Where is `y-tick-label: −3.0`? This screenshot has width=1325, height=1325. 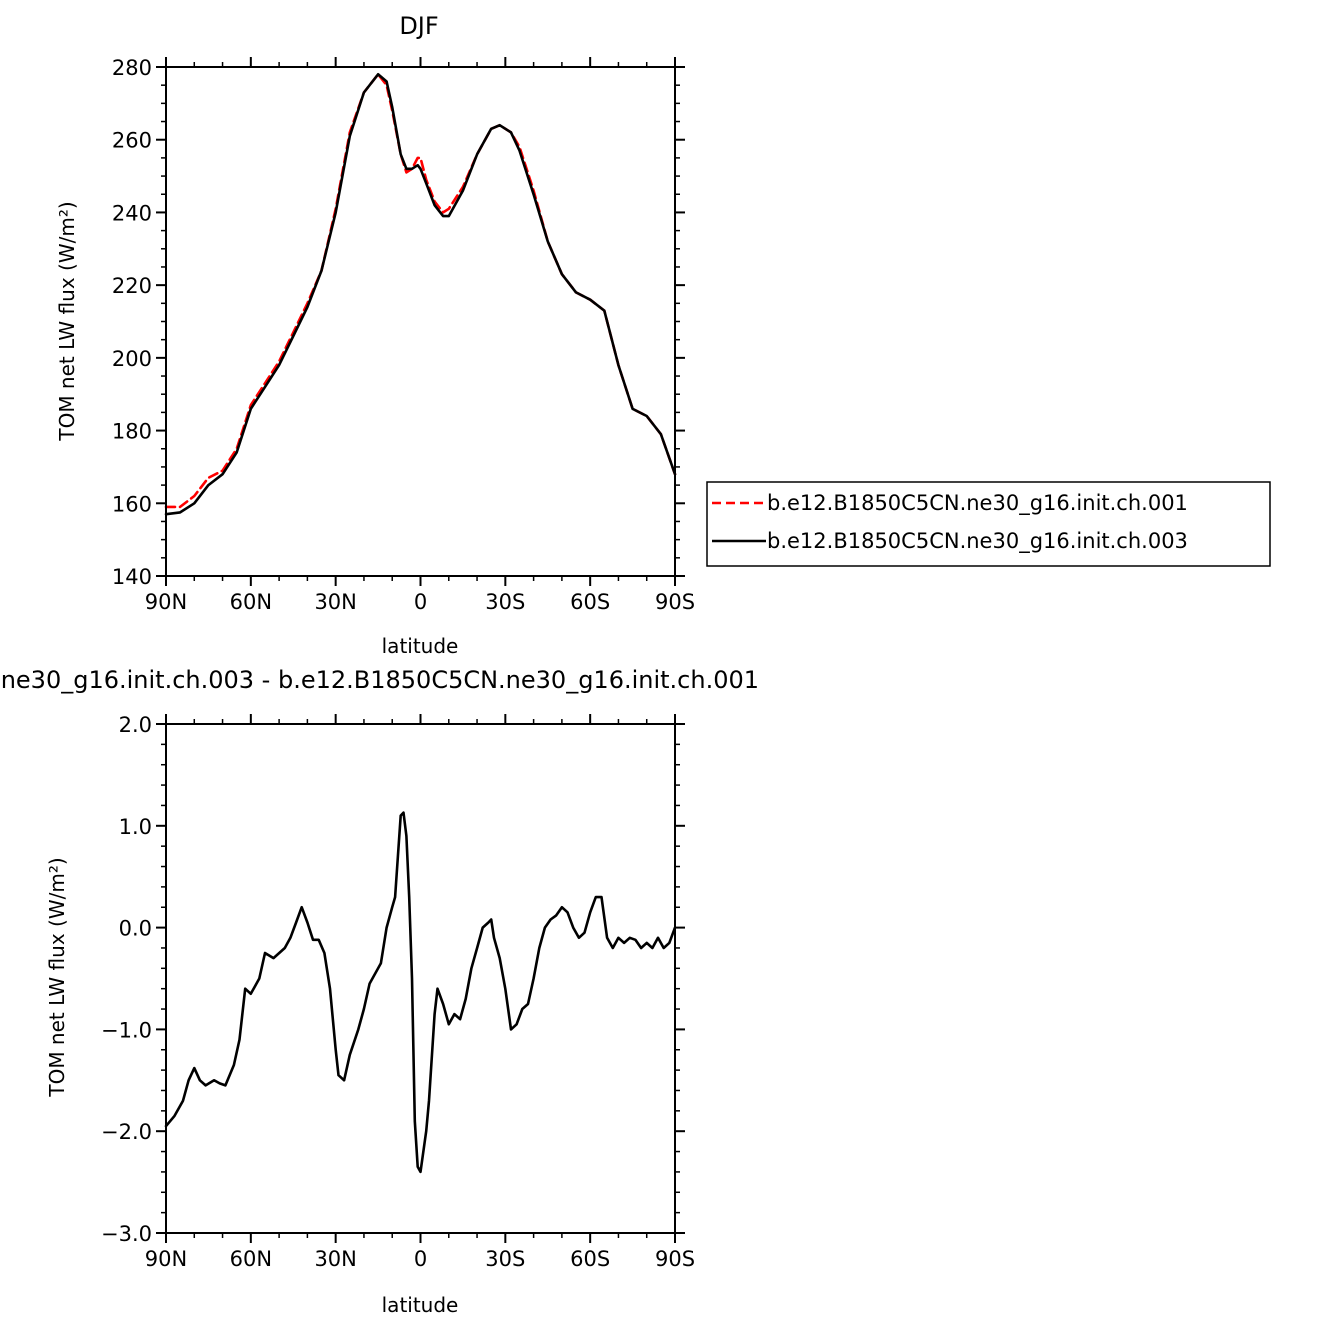
y-tick-label: −3.0 is located at coordinates (126, 1234).